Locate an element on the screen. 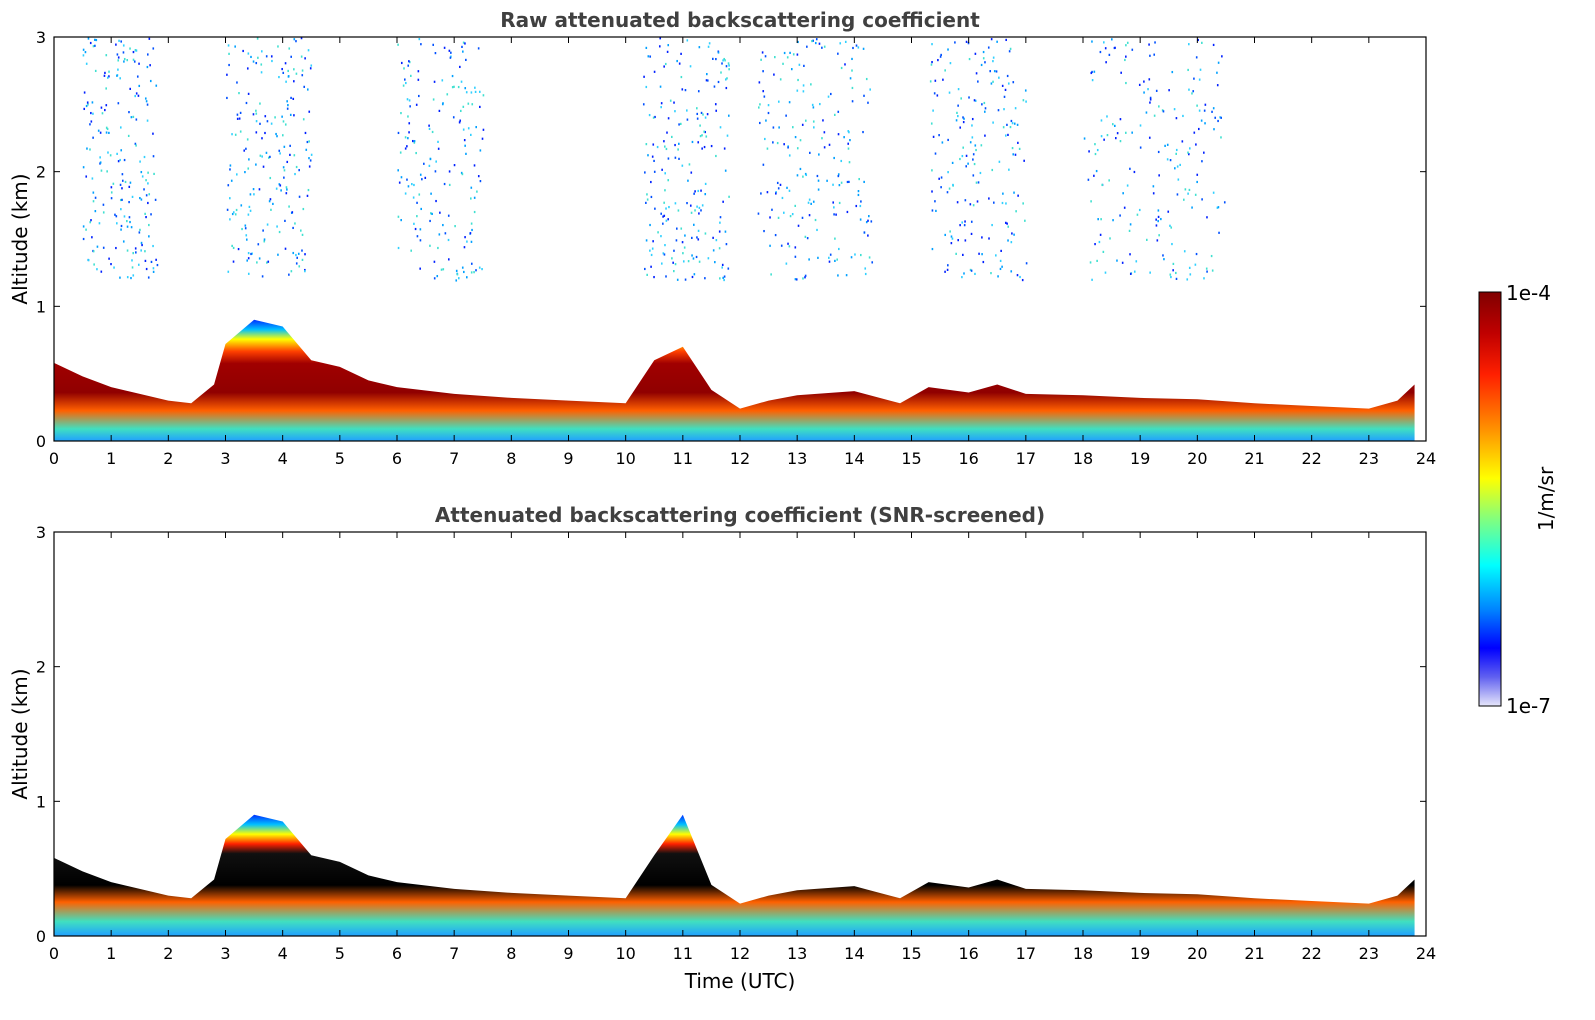 The image size is (1595, 1020). y-tick-label: 3 is located at coordinates (41, 37).